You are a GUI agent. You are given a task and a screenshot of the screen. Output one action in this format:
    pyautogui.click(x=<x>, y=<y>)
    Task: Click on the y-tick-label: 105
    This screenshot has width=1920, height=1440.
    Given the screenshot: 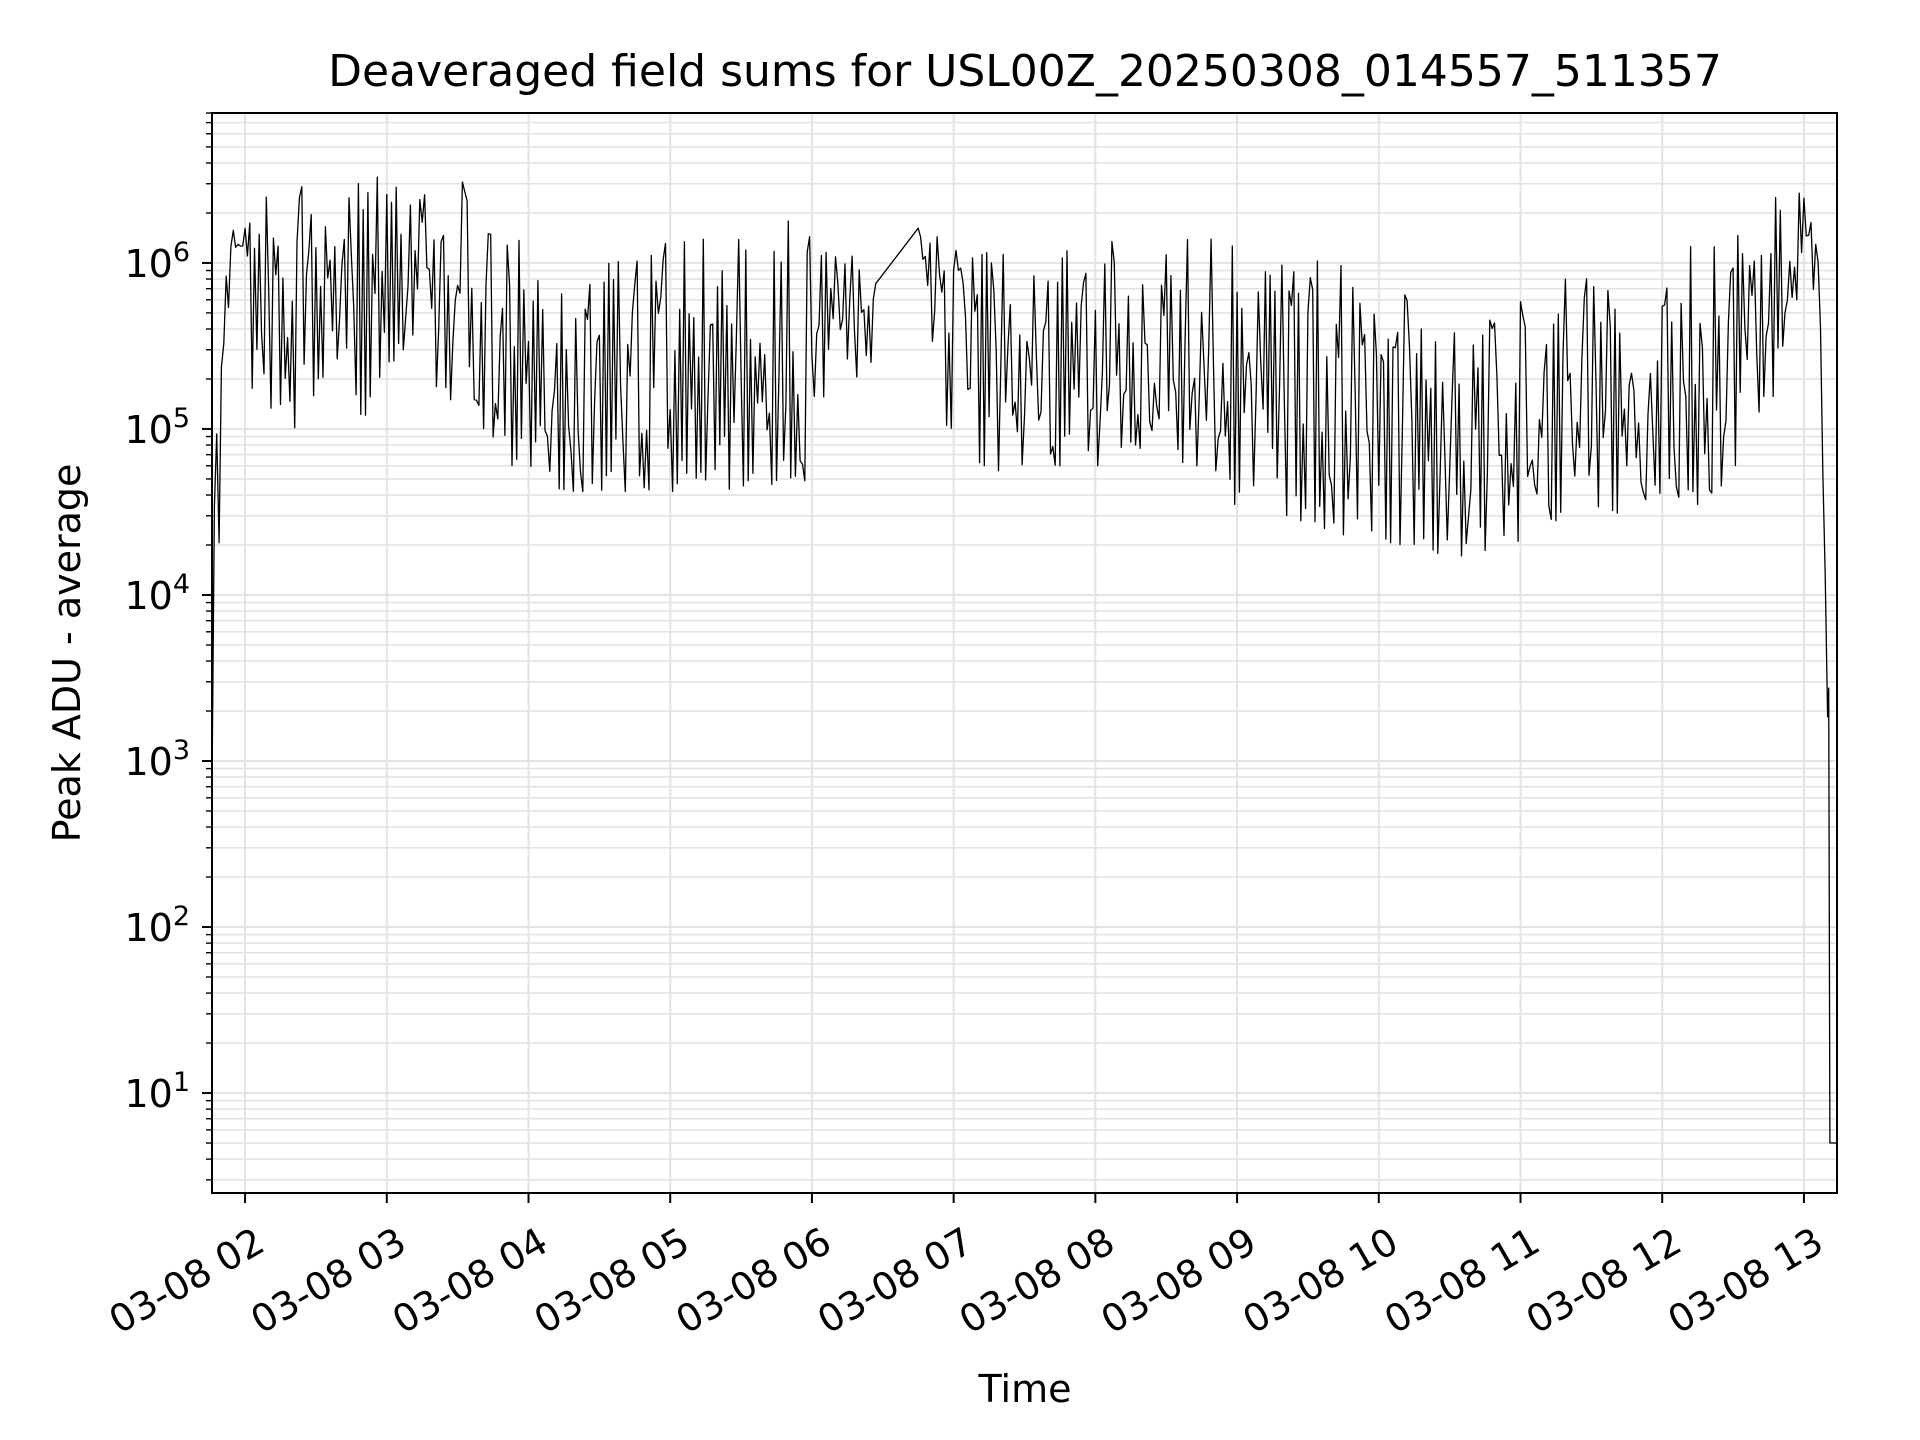 What is the action you would take?
    pyautogui.click(x=157, y=427)
    